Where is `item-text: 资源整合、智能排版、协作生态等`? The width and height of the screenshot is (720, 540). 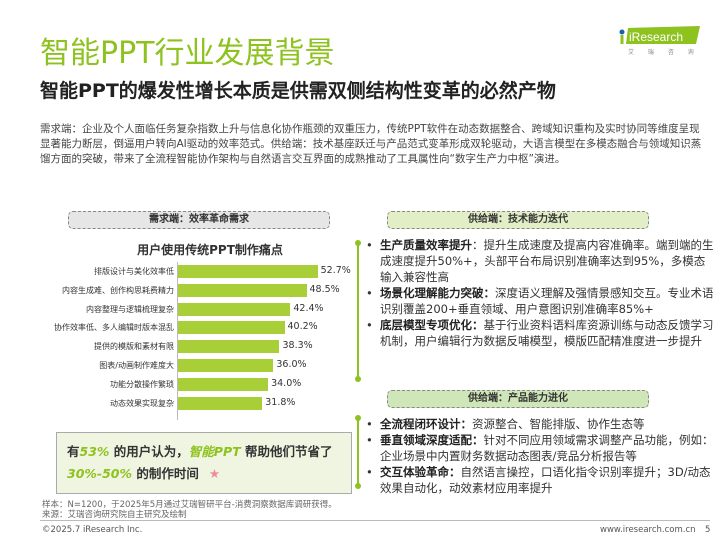
item-text: 资源整合、智能排版、协作生态等 is located at coordinates (558, 424).